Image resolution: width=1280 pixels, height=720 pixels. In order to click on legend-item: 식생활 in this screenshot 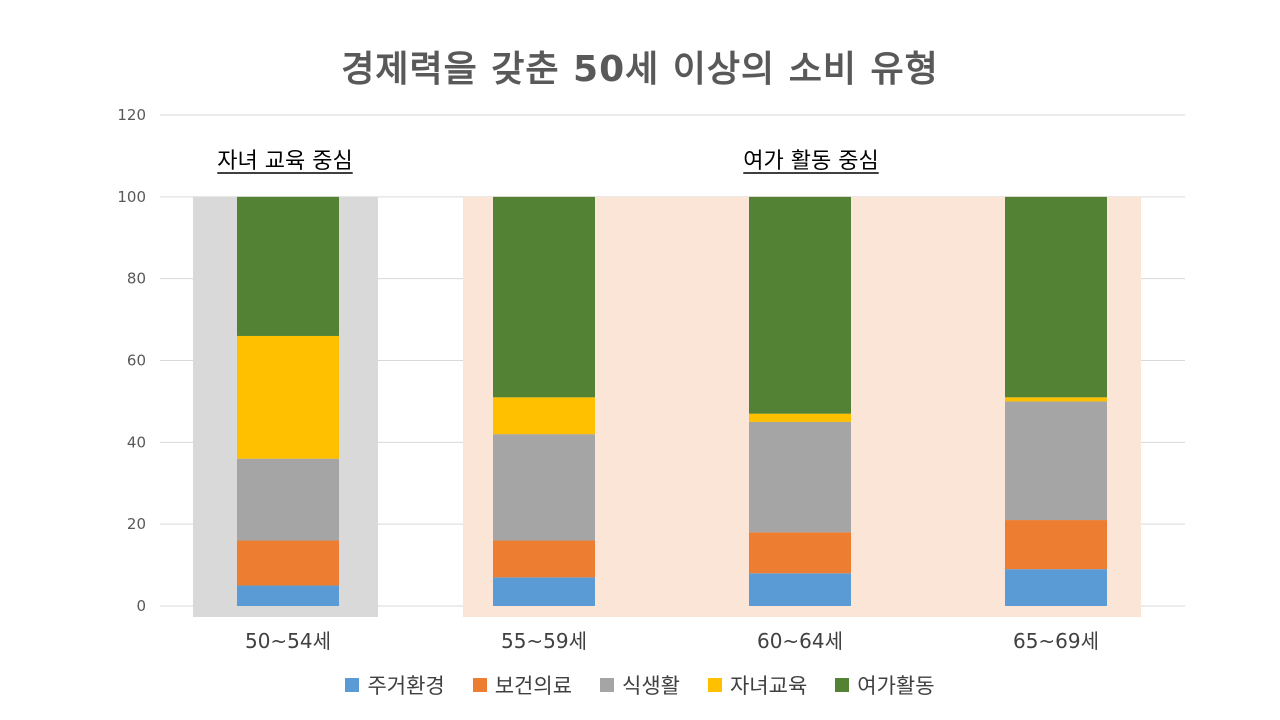, I will do `click(640, 685)`.